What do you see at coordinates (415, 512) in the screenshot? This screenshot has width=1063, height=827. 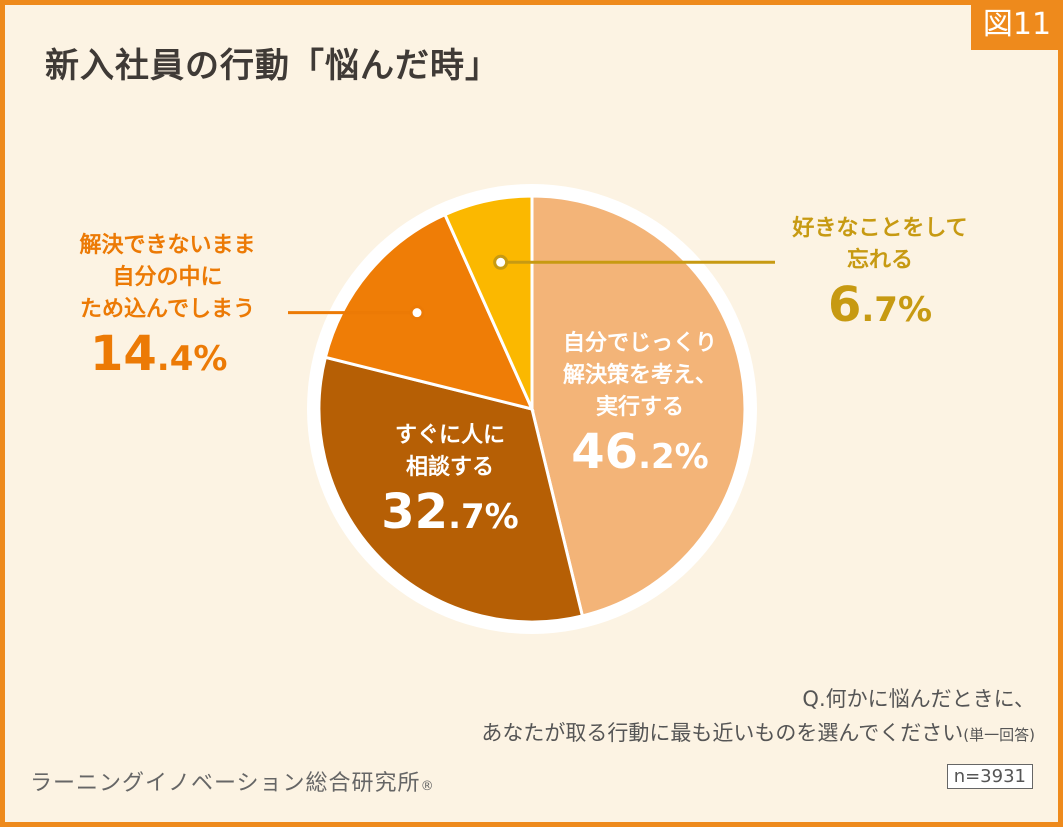 I see `percent-consult-people-int: 32` at bounding box center [415, 512].